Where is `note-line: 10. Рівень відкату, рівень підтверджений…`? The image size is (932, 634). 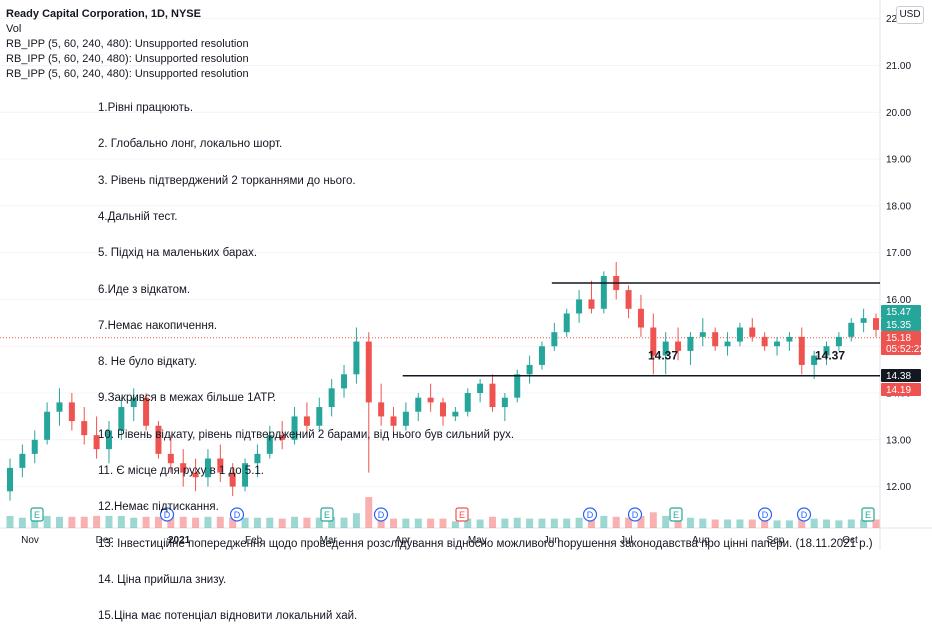 note-line: 10. Рівень відкату, рівень підтверджений… is located at coordinates (306, 434).